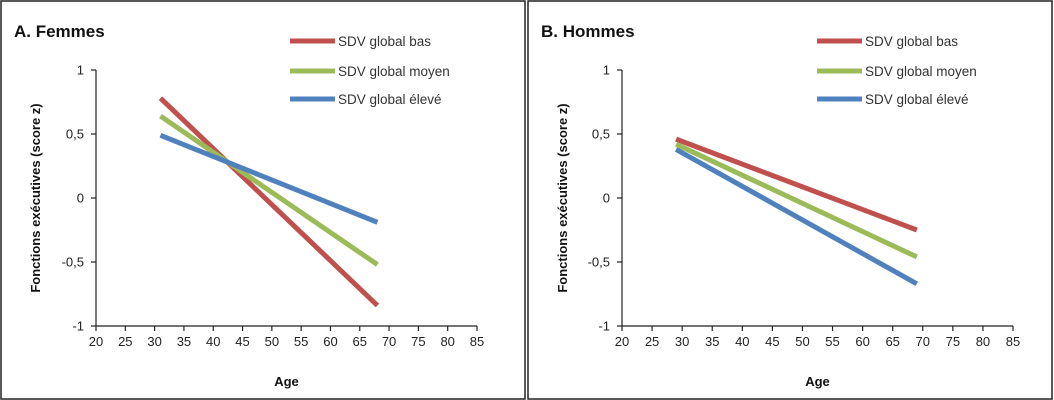 This screenshot has width=1054, height=400. Describe the element at coordinates (59, 31) in the screenshot. I see `panel-title: A. Femmes` at that location.